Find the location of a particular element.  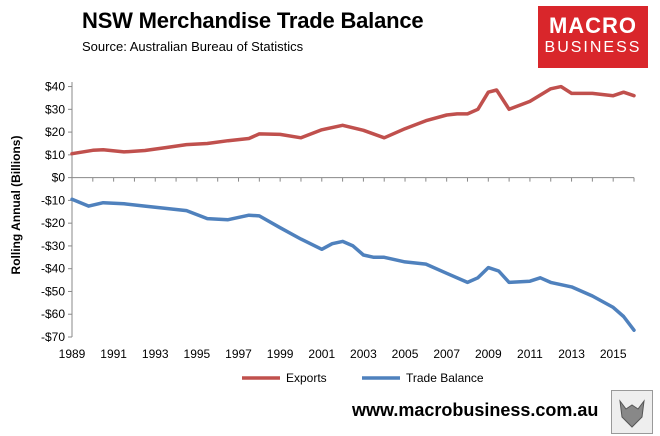

logo-line-2: BUSINESS is located at coordinates (593, 47).